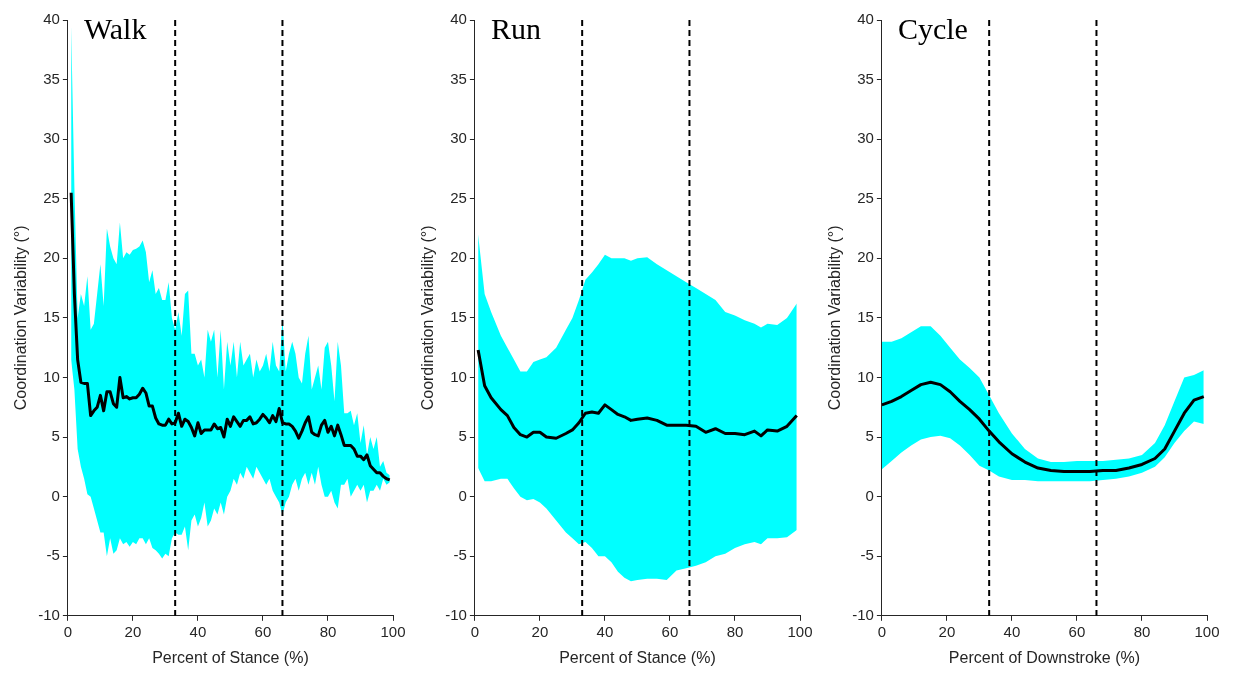 The width and height of the screenshot is (1239, 682). I want to click on chart-title: Run, so click(515, 28).